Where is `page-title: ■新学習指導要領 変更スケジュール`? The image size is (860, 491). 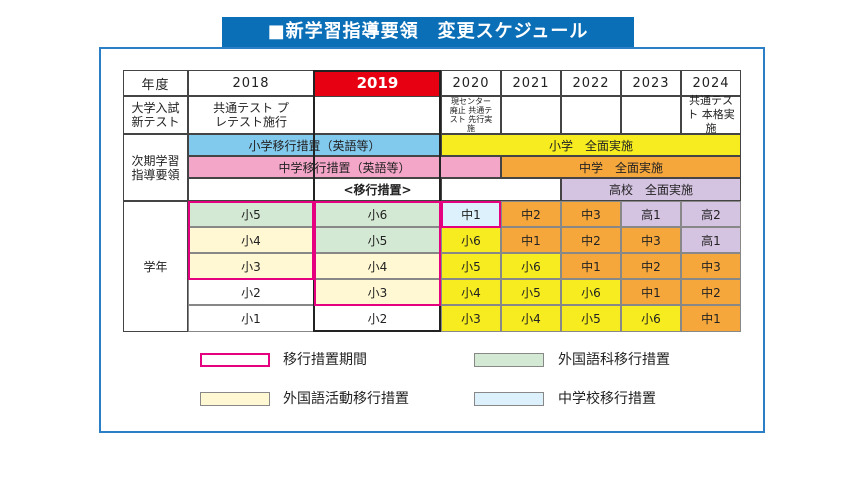
page-title: ■新学習指導要領 変更スケジュール is located at coordinates (428, 32).